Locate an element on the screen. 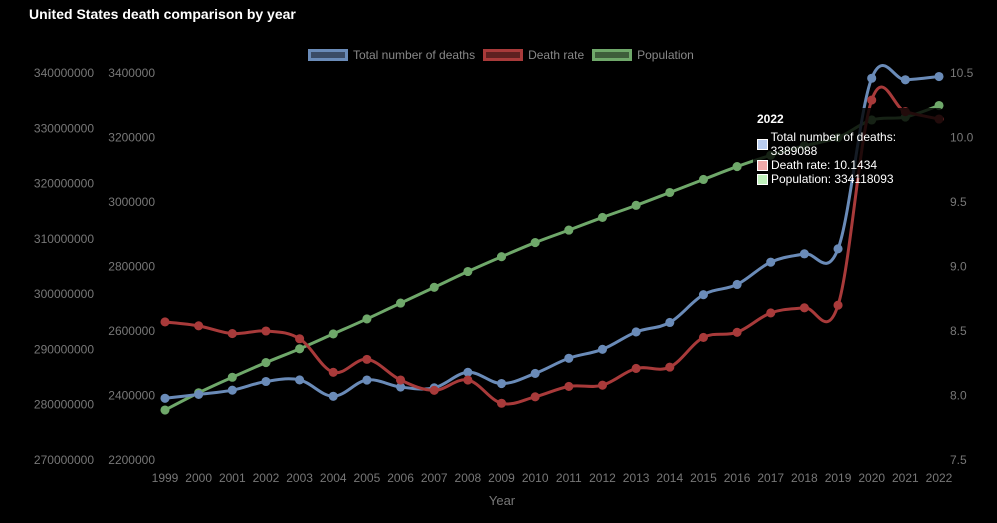 The width and height of the screenshot is (997, 523). x-tick-label: 1999 is located at coordinates (165, 478).